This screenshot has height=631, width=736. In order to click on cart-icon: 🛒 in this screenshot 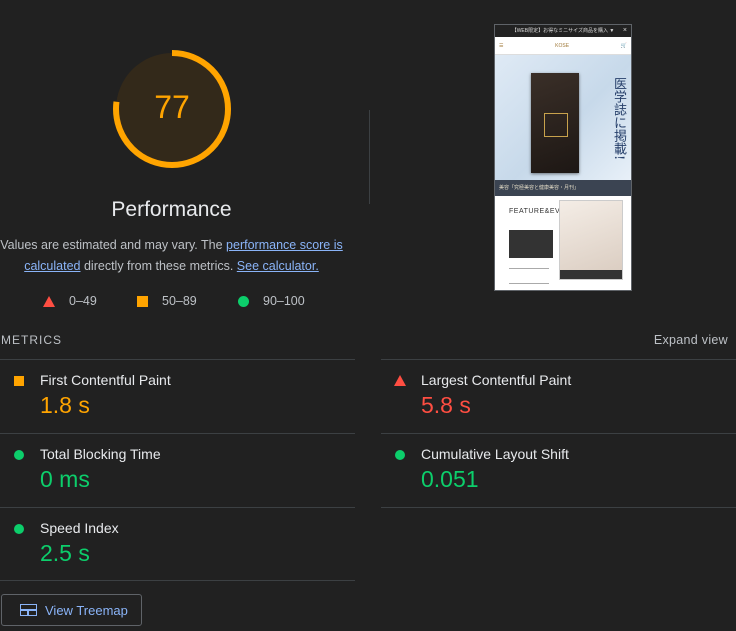, I will do `click(623, 45)`.